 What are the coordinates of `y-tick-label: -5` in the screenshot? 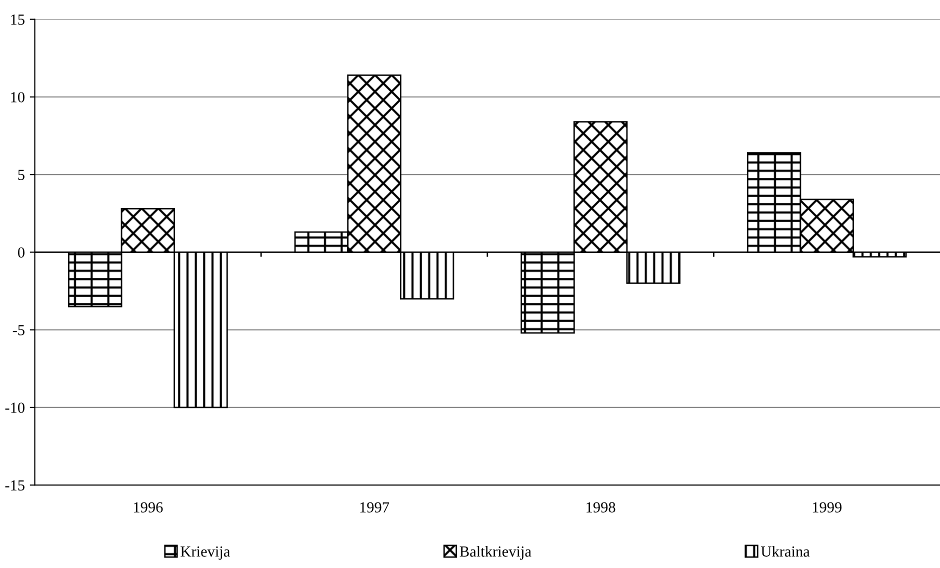 It's located at (18, 330).